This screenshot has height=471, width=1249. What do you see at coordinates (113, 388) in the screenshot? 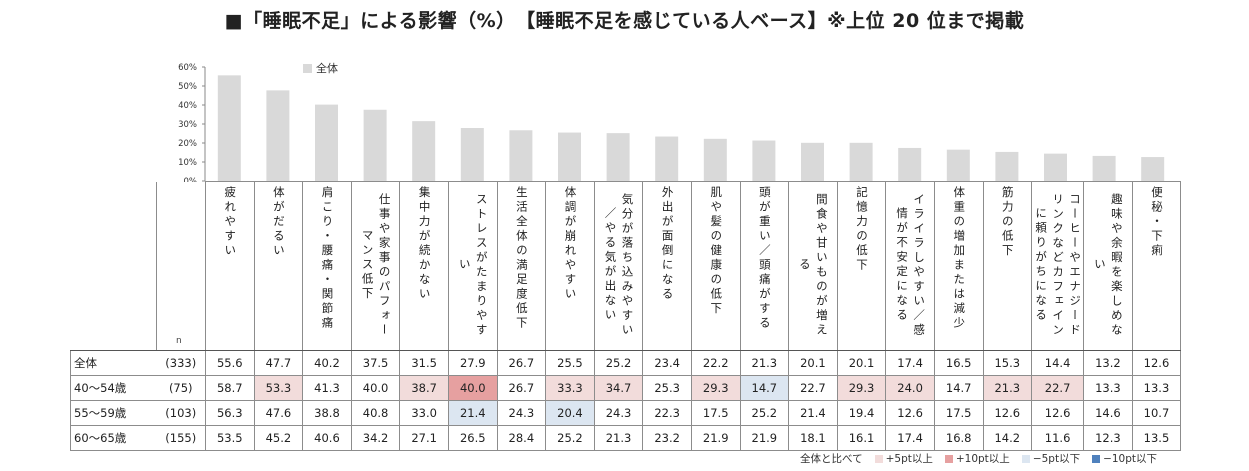
I see `row-label: 40〜54歳` at bounding box center [113, 388].